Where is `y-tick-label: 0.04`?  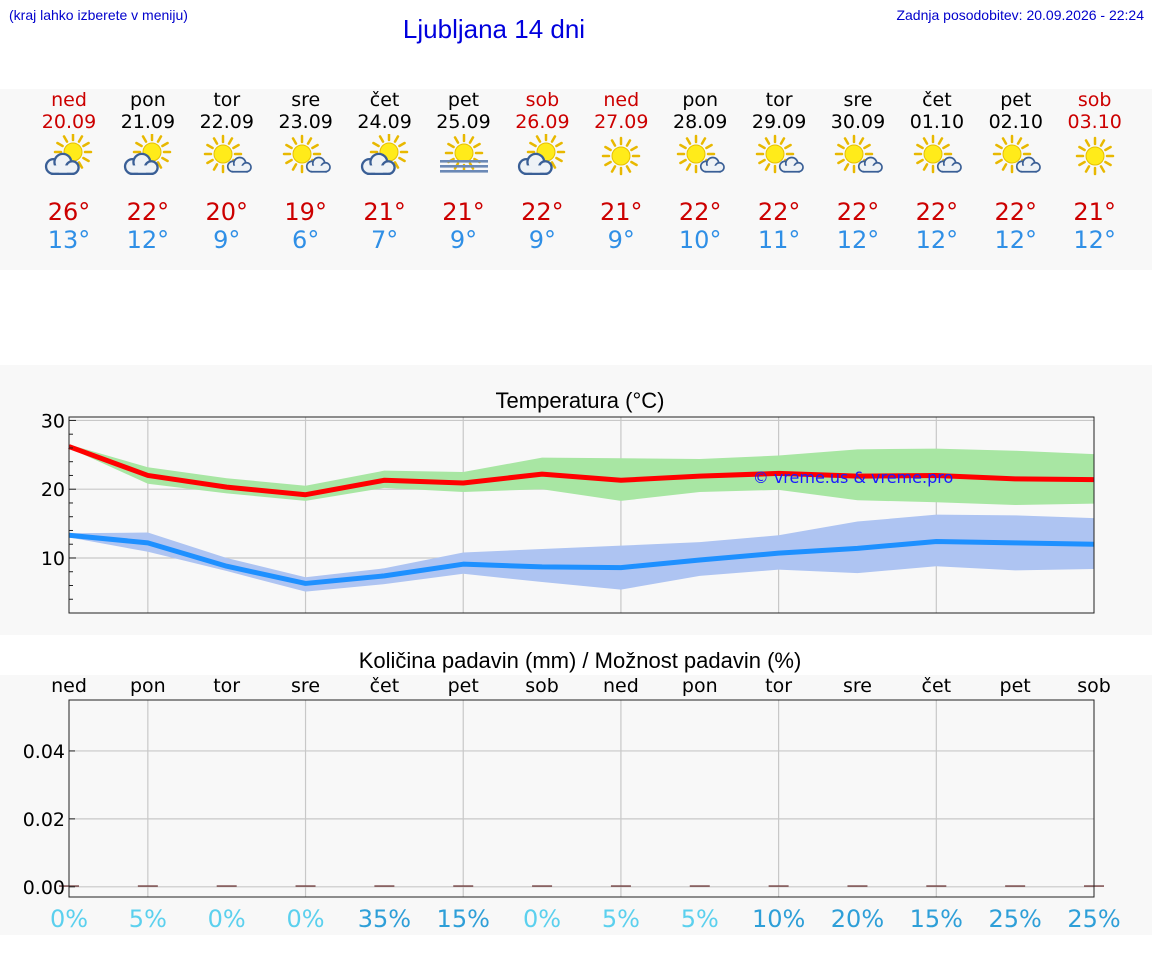 y-tick-label: 0.04 is located at coordinates (44, 752).